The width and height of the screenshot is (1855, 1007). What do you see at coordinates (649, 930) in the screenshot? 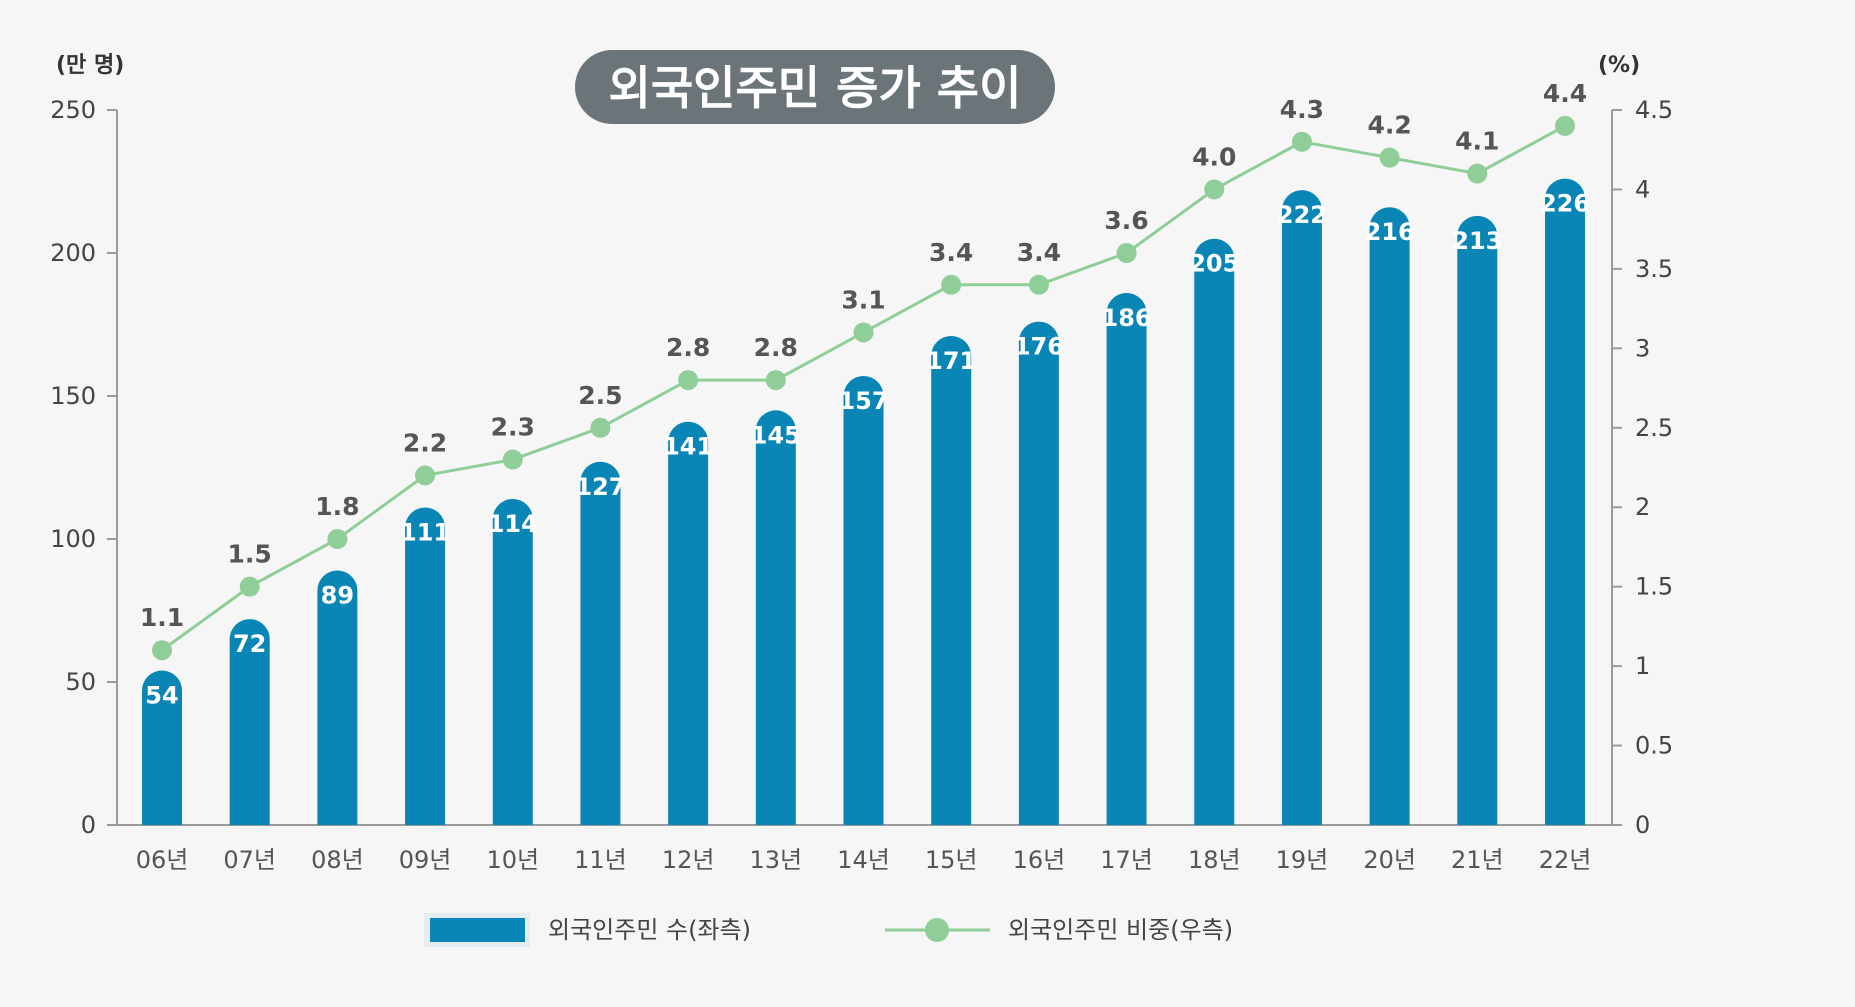
I see `legend-bar-label: 외국인주민 수(좌측)` at bounding box center [649, 930].